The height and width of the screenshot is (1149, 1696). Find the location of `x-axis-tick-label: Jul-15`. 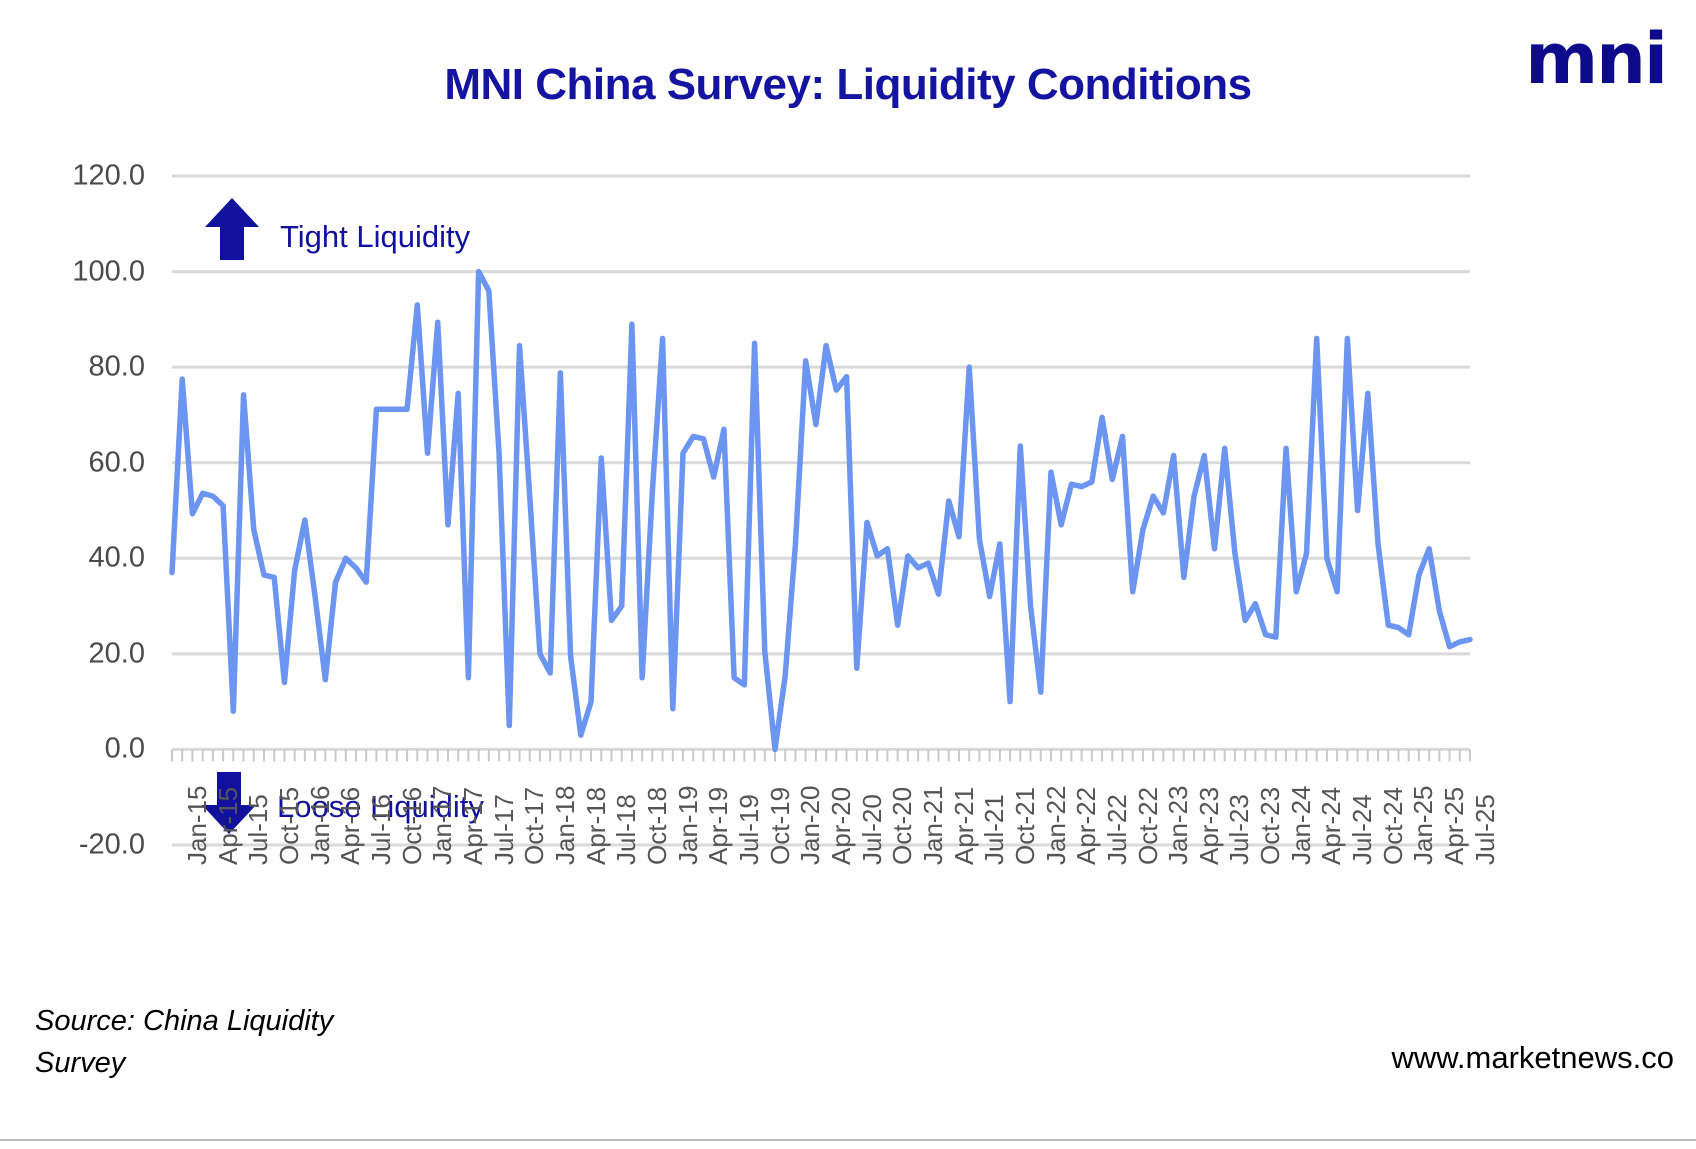

x-axis-tick-label: Jul-15 is located at coordinates (258, 829).